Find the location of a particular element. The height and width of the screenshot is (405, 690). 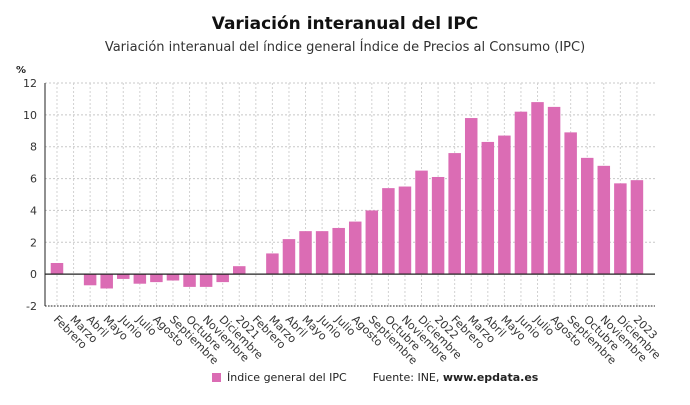

source-note: Fuente: INE, www.epdata.es is located at coordinates (456, 377).